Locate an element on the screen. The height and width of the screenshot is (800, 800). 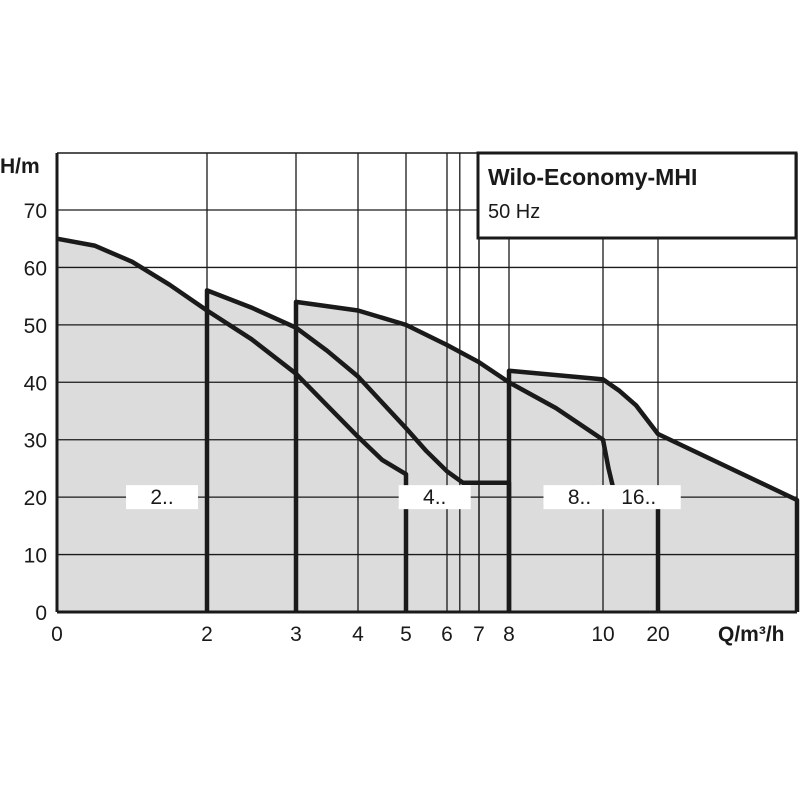
legend-frame is located at coordinates (637, 195).